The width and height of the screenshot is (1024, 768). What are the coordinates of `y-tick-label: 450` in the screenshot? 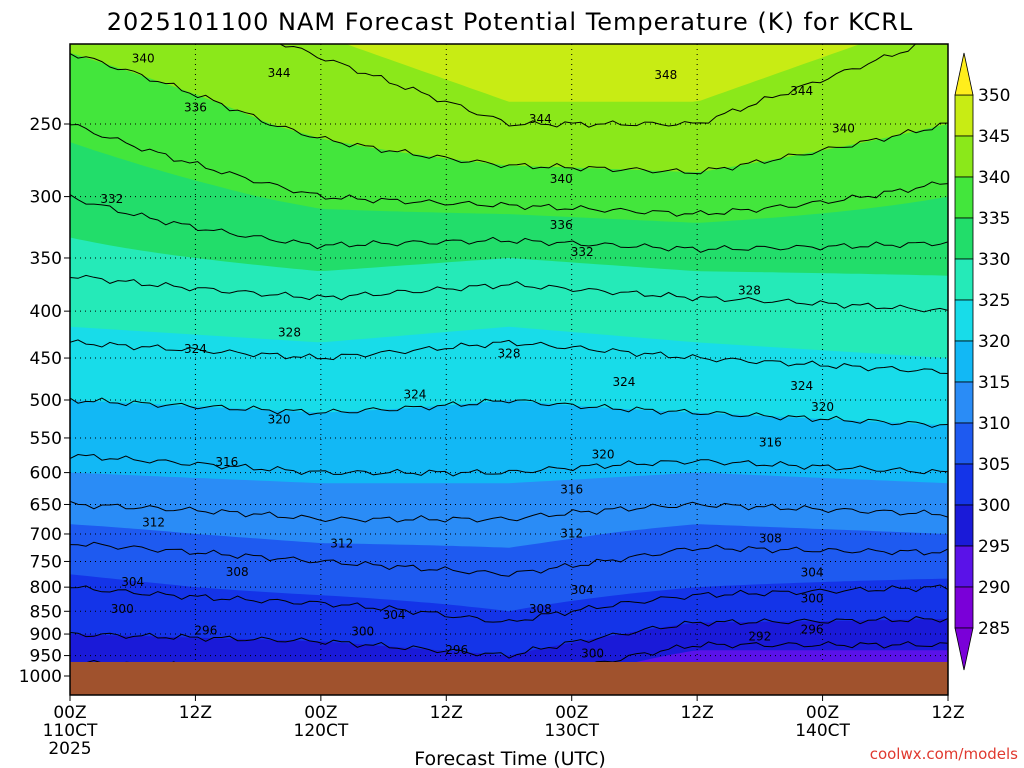 It's located at (46, 359).